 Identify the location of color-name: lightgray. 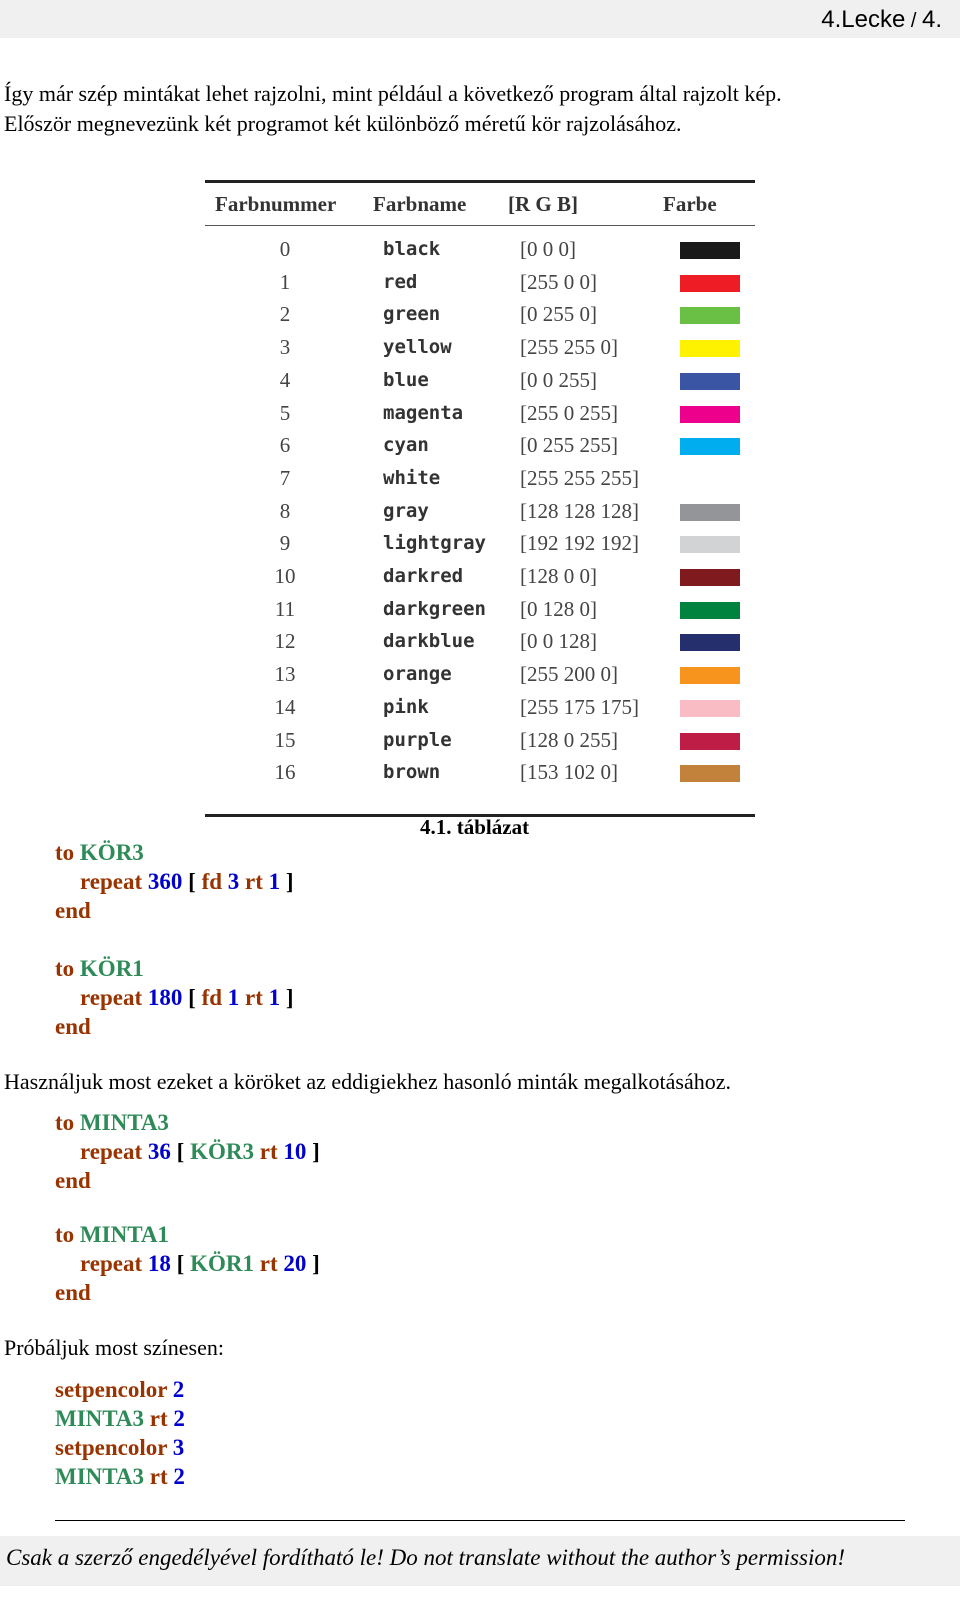
(434, 543).